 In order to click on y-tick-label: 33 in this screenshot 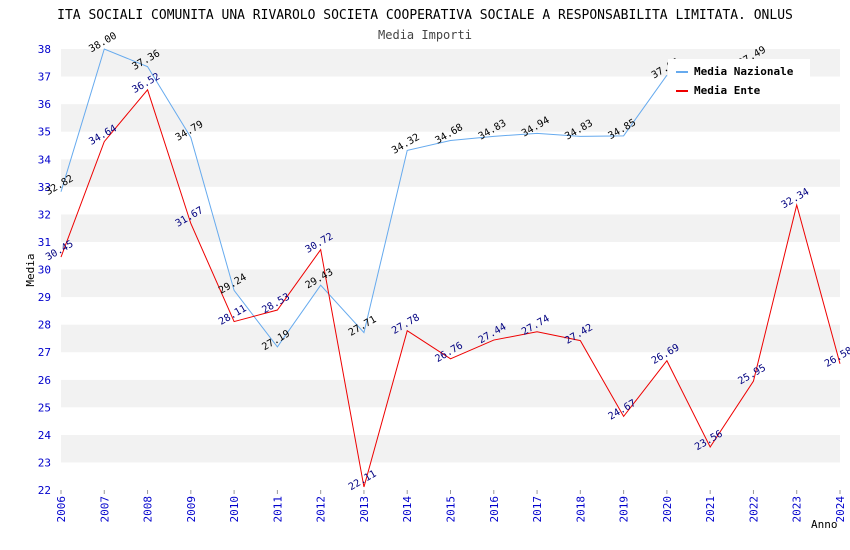, I will do `click(44, 187)`.